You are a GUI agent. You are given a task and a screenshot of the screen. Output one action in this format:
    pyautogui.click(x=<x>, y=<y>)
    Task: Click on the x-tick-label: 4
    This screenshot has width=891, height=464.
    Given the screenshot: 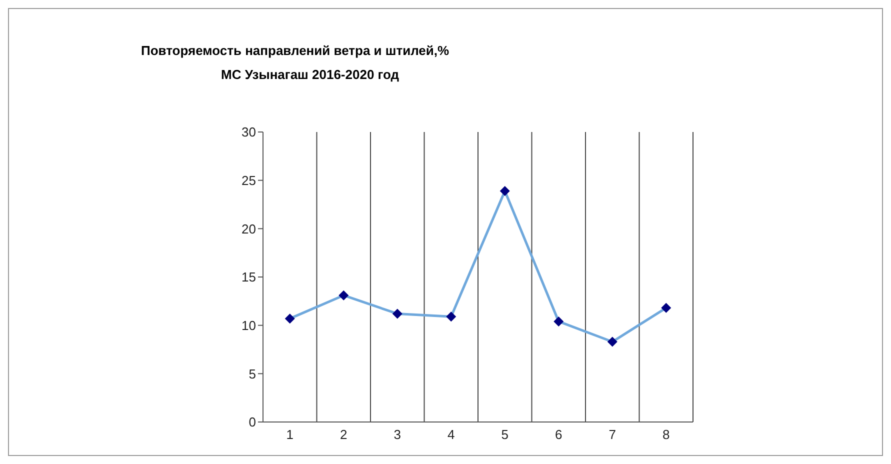 What is the action you would take?
    pyautogui.click(x=451, y=434)
    